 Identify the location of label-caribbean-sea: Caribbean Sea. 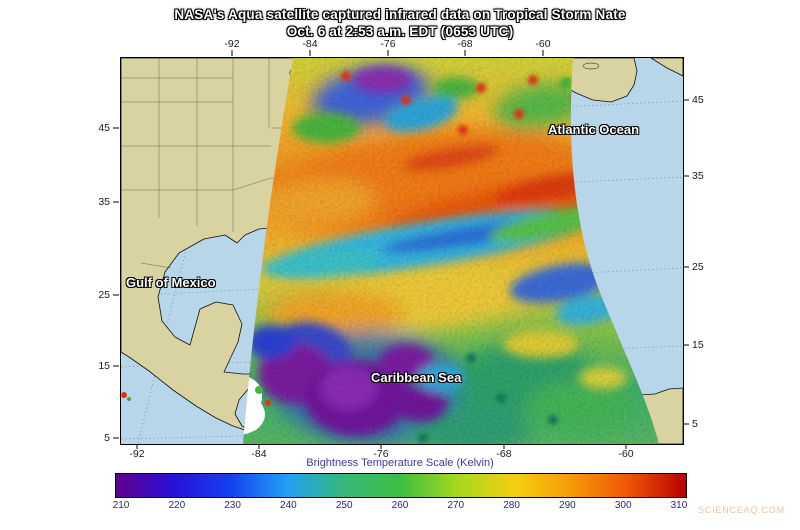
(416, 377).